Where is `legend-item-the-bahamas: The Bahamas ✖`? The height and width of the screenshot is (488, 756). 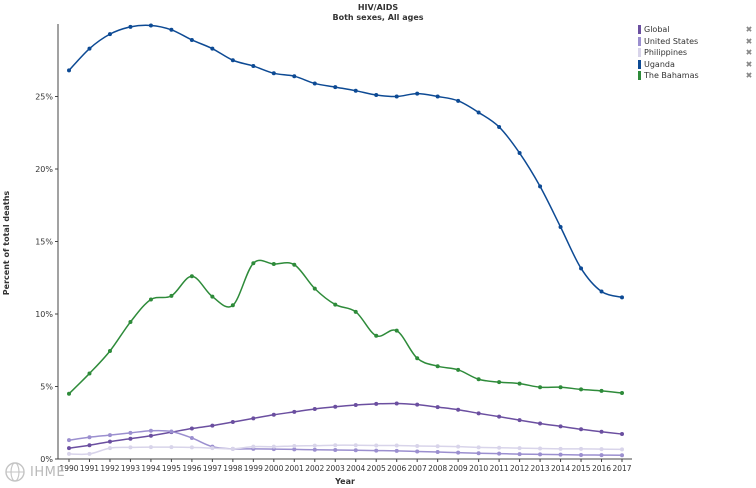 legend-item-the-bahamas: The Bahamas ✖ is located at coordinates (696, 76).